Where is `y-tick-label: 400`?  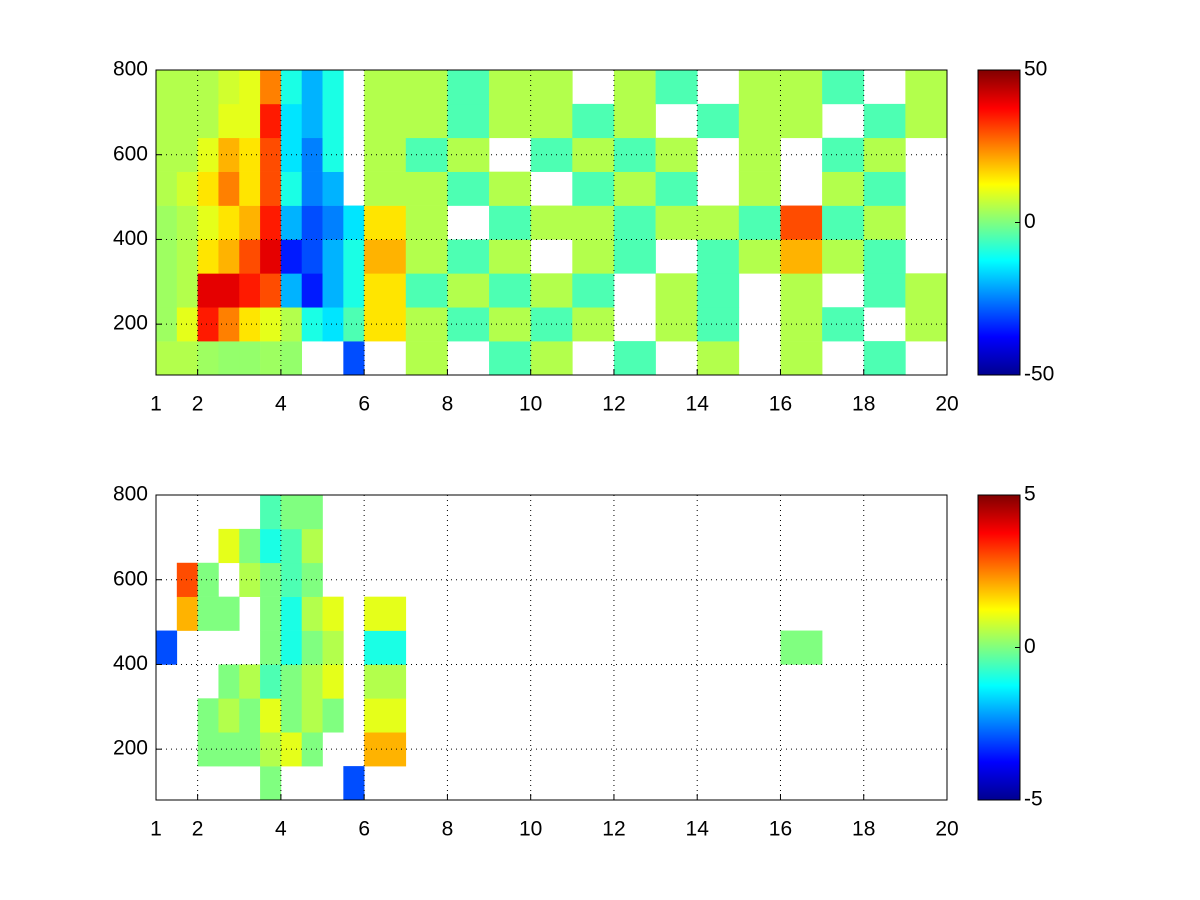
y-tick-label: 400 is located at coordinates (130, 238).